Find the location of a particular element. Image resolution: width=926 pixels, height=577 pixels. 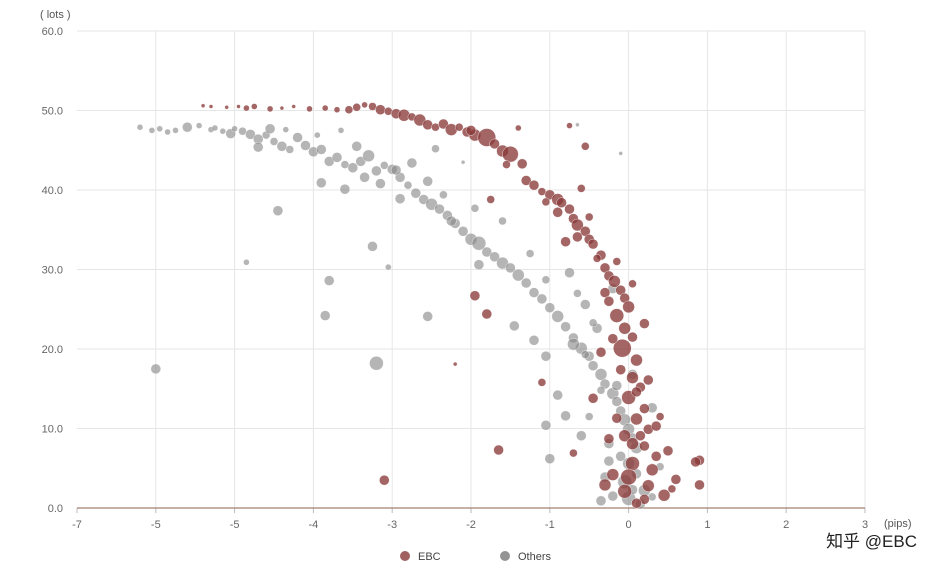

legend-item-others: Others is located at coordinates (526, 557).